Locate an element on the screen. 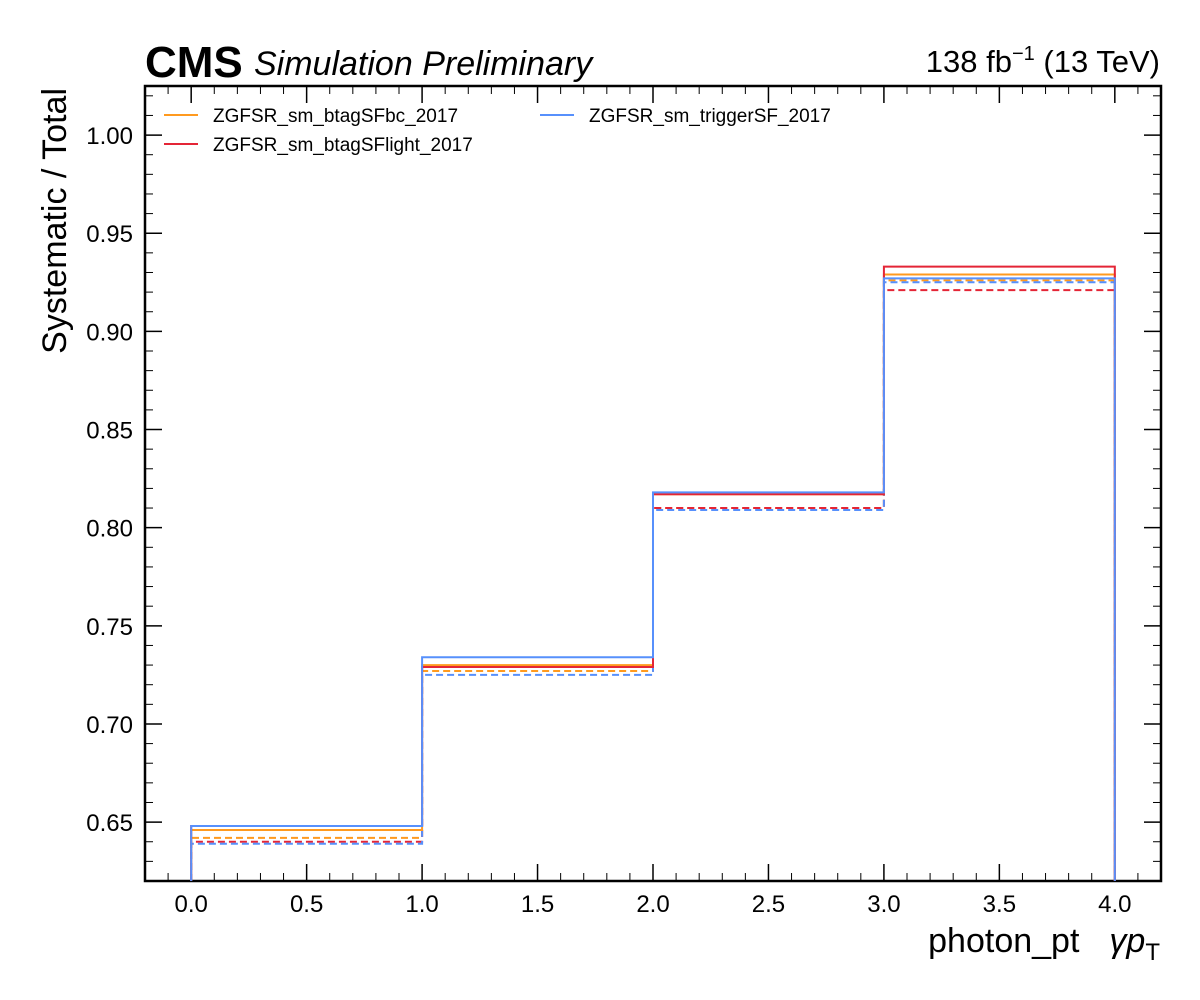  y-tick-label: 0.80 is located at coordinates (109, 529).